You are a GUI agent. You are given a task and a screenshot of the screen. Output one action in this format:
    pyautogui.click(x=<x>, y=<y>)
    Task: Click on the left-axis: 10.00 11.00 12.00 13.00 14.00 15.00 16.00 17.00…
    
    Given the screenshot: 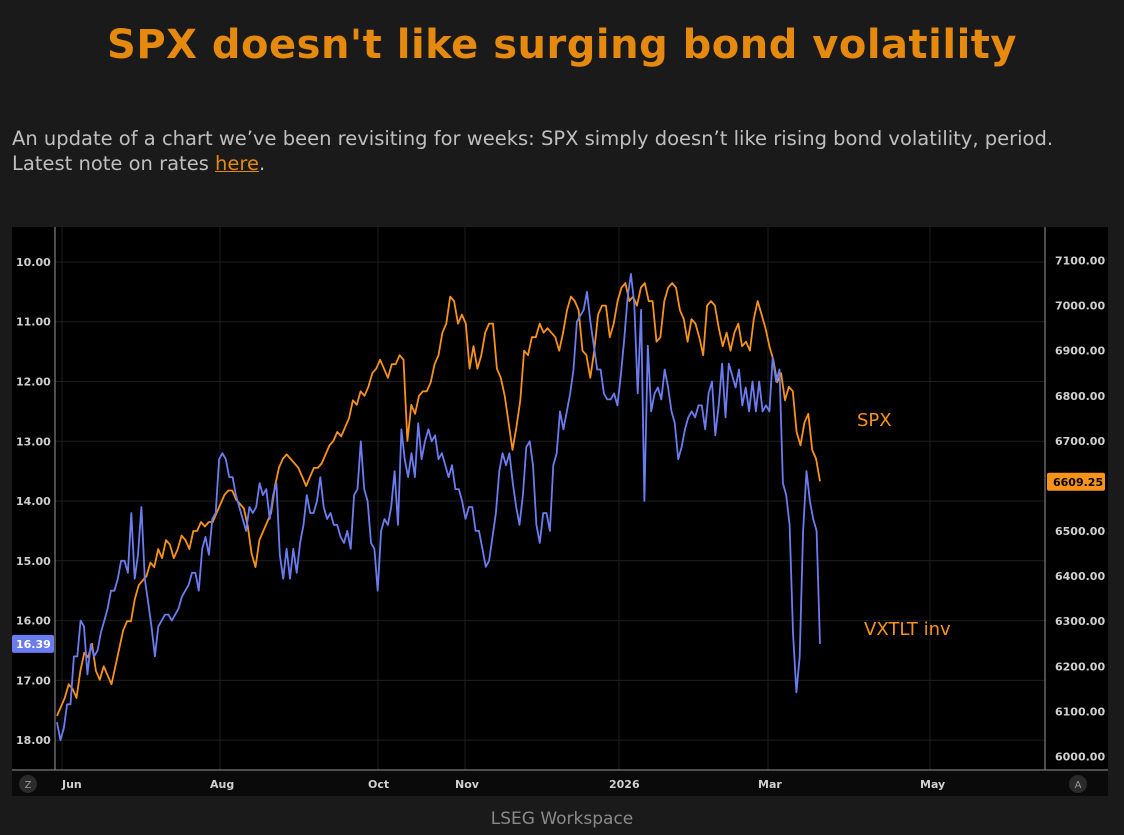 What is the action you would take?
    pyautogui.click(x=36, y=498)
    